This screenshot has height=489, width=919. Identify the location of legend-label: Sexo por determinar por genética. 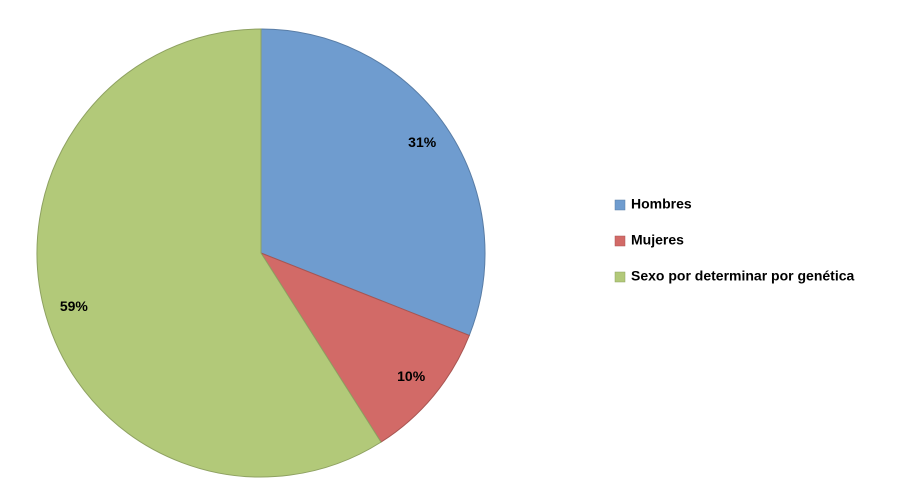
(742, 276).